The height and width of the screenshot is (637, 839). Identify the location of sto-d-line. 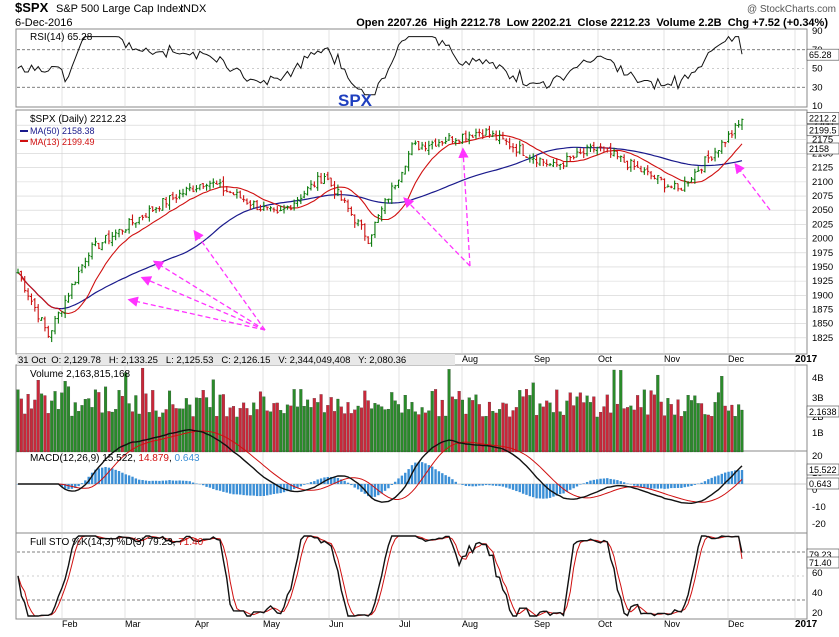
(380, 576).